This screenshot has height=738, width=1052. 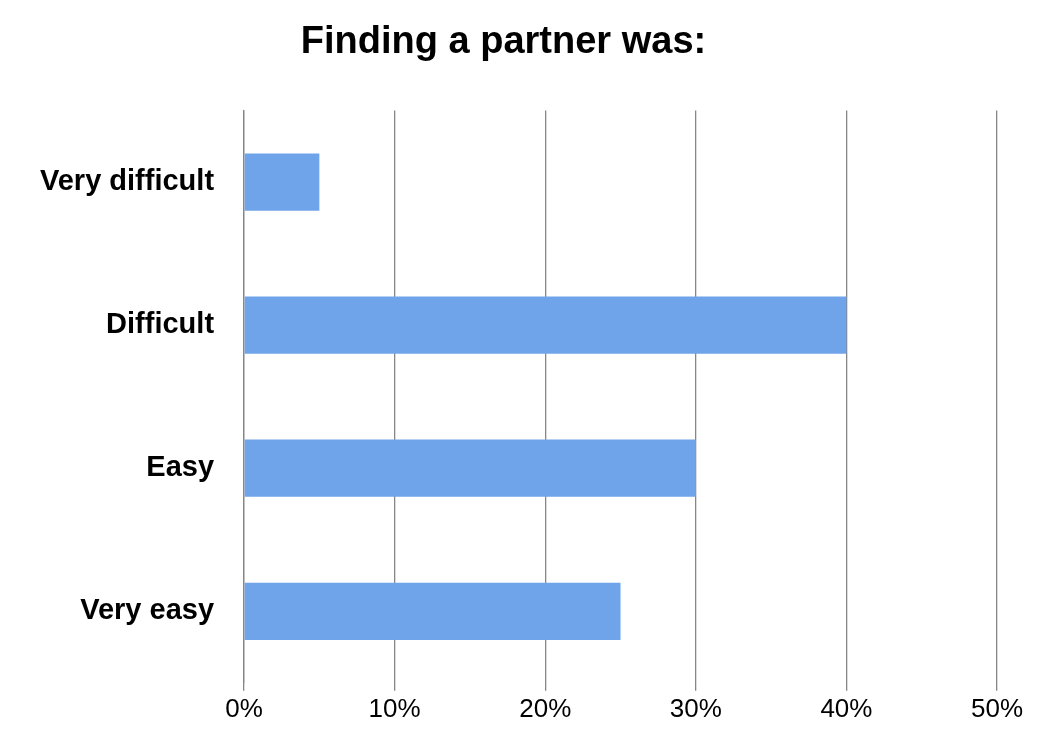 I want to click on x-tick-label: 40%, so click(x=846, y=707).